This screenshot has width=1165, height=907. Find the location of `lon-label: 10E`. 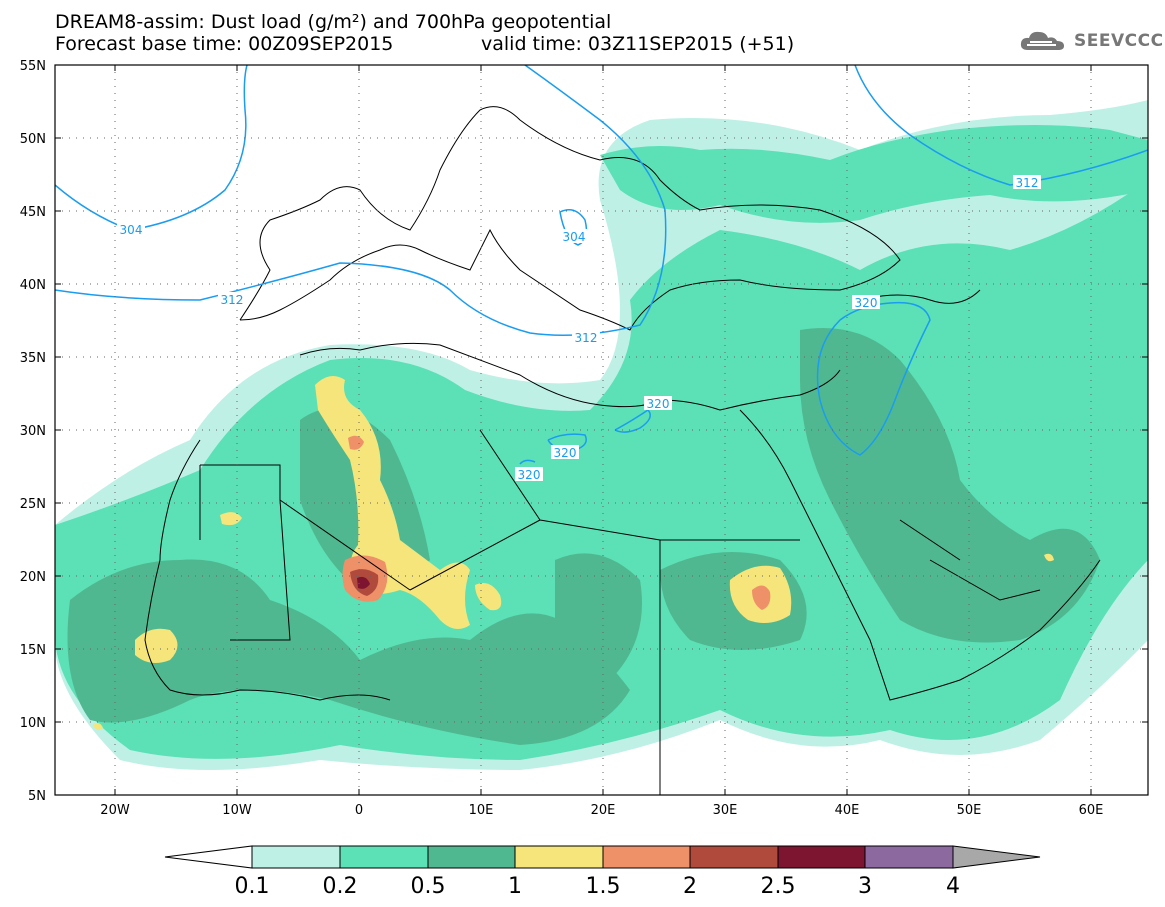

lon-label: 10E is located at coordinates (481, 810).